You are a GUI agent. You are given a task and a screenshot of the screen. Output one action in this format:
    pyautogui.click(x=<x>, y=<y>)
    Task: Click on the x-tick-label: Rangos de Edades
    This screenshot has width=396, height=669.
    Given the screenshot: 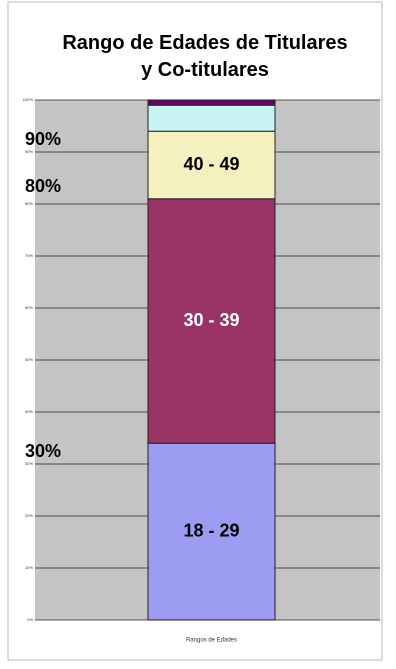 What is the action you would take?
    pyautogui.click(x=211, y=641)
    